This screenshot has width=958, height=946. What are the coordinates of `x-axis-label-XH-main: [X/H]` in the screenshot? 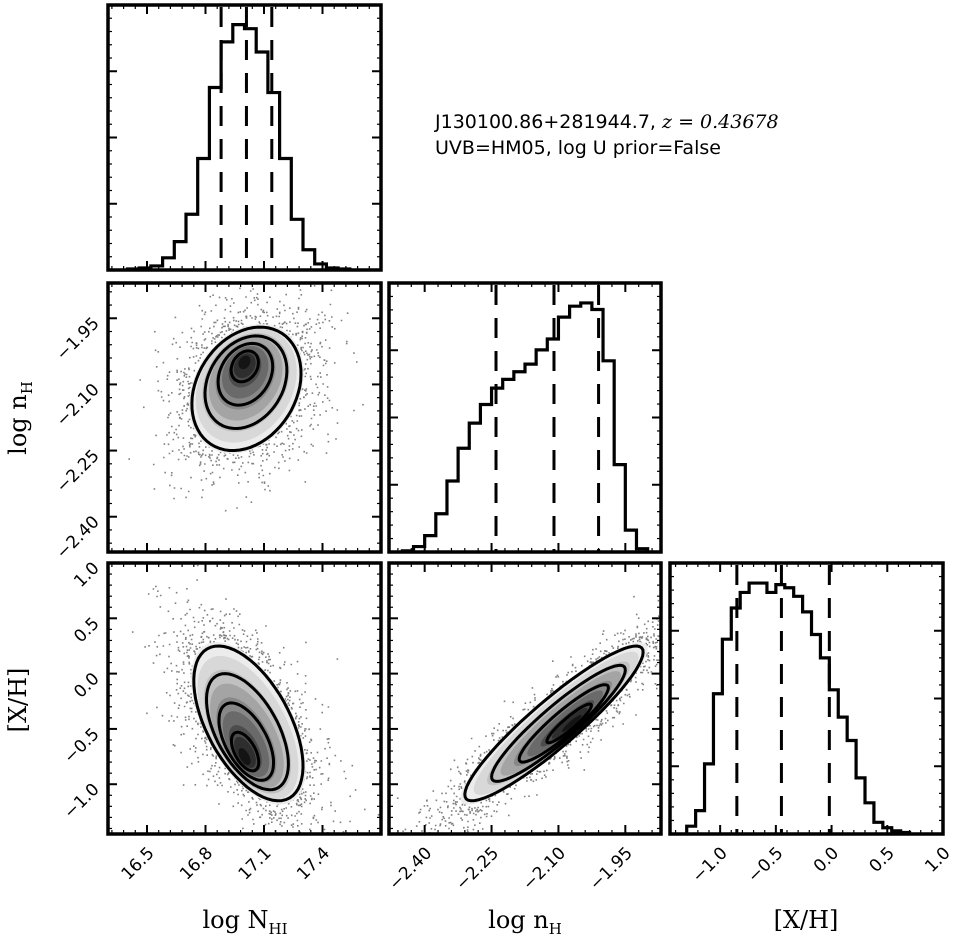 It's located at (806, 920).